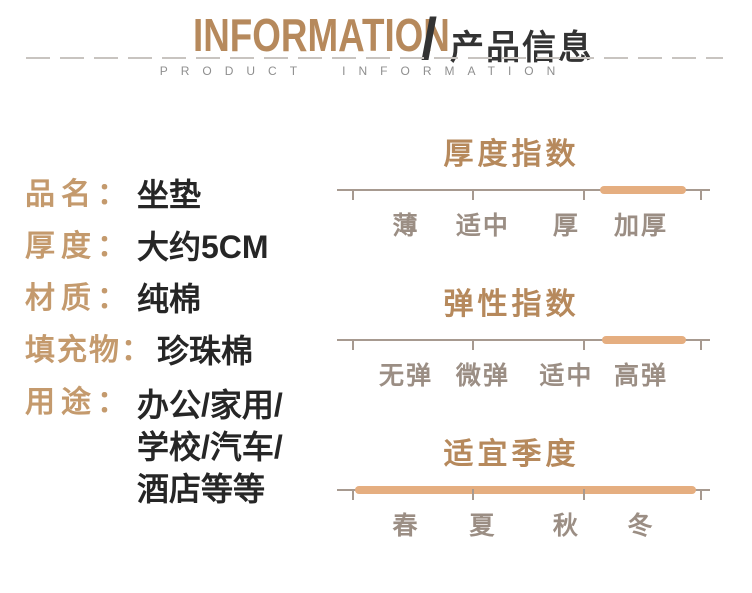 The width and height of the screenshot is (752, 593). Describe the element at coordinates (640, 376) in the screenshot. I see `scale-level-label: 高弹` at that location.